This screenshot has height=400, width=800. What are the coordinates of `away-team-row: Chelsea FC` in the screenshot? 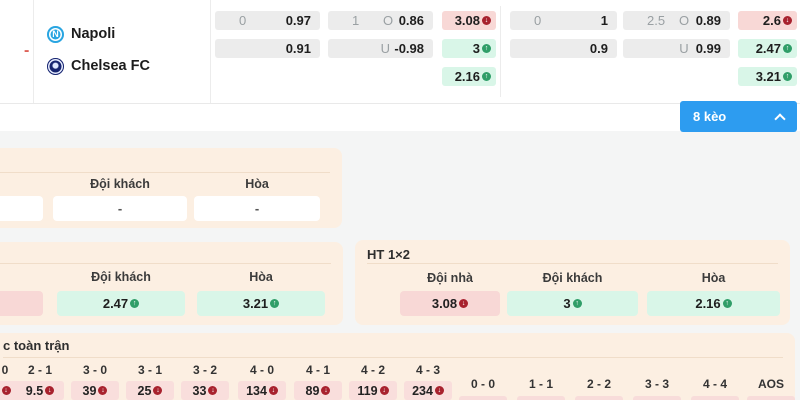 It's located at (98, 66).